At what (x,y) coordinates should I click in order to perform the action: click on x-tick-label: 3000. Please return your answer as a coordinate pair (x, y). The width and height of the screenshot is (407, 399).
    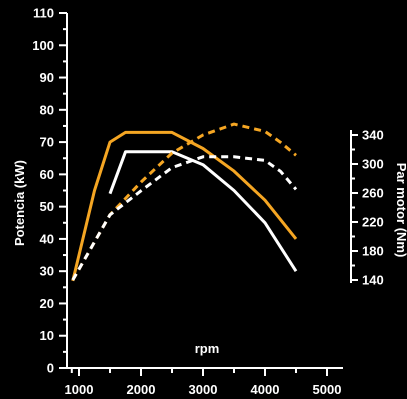
    Looking at the image, I should click on (203, 389).